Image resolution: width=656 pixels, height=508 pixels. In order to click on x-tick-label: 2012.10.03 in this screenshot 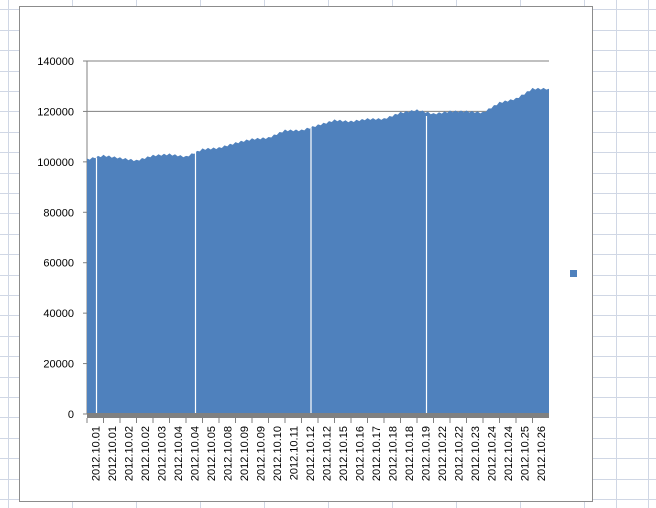, I will do `click(162, 453)`.